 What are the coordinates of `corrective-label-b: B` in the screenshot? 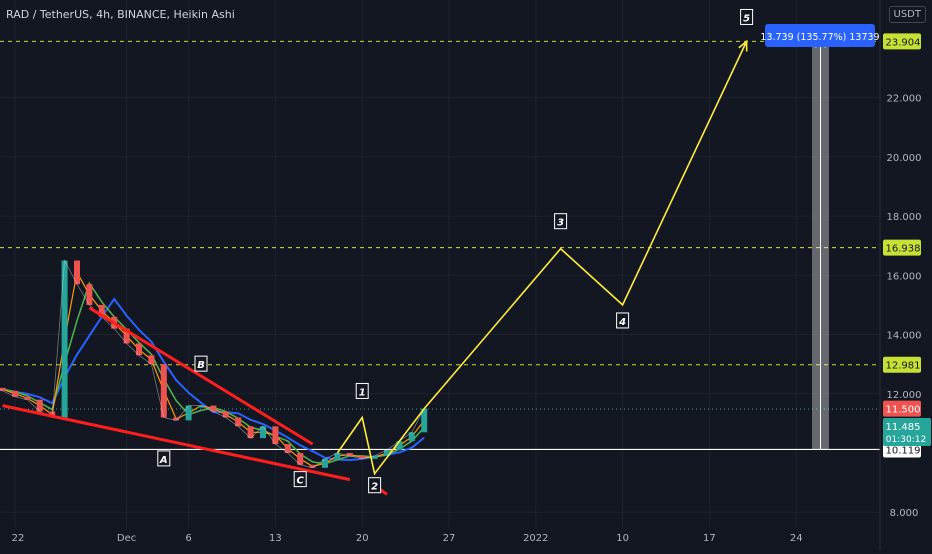 It's located at (201, 365).